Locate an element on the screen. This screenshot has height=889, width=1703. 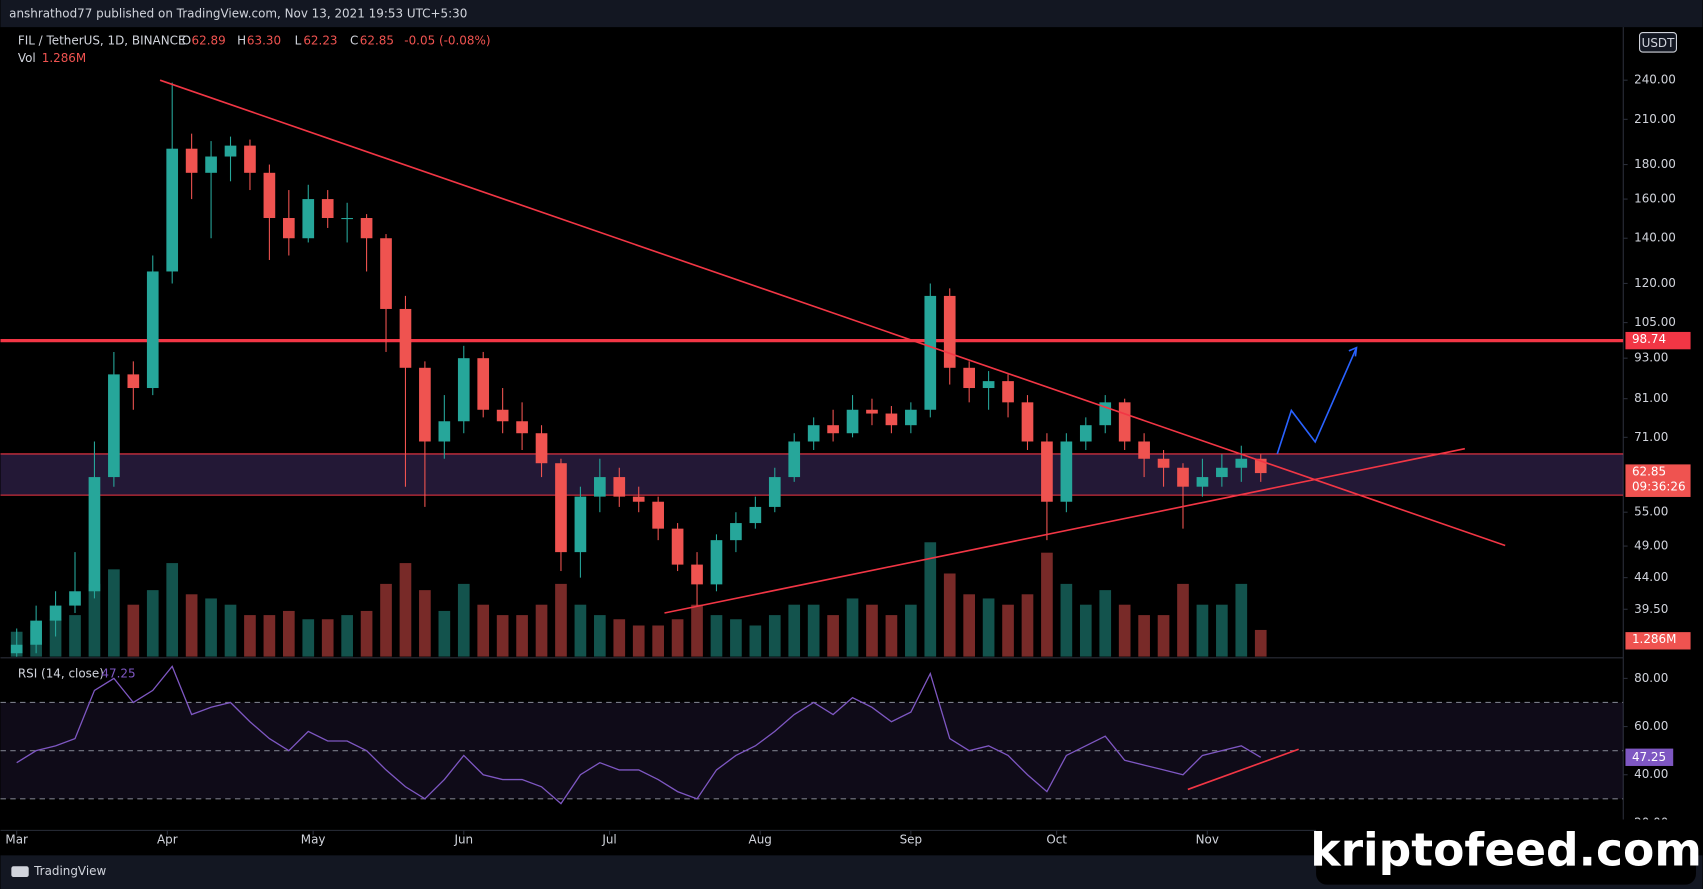
projection-arrowhead is located at coordinates (1353, 351).